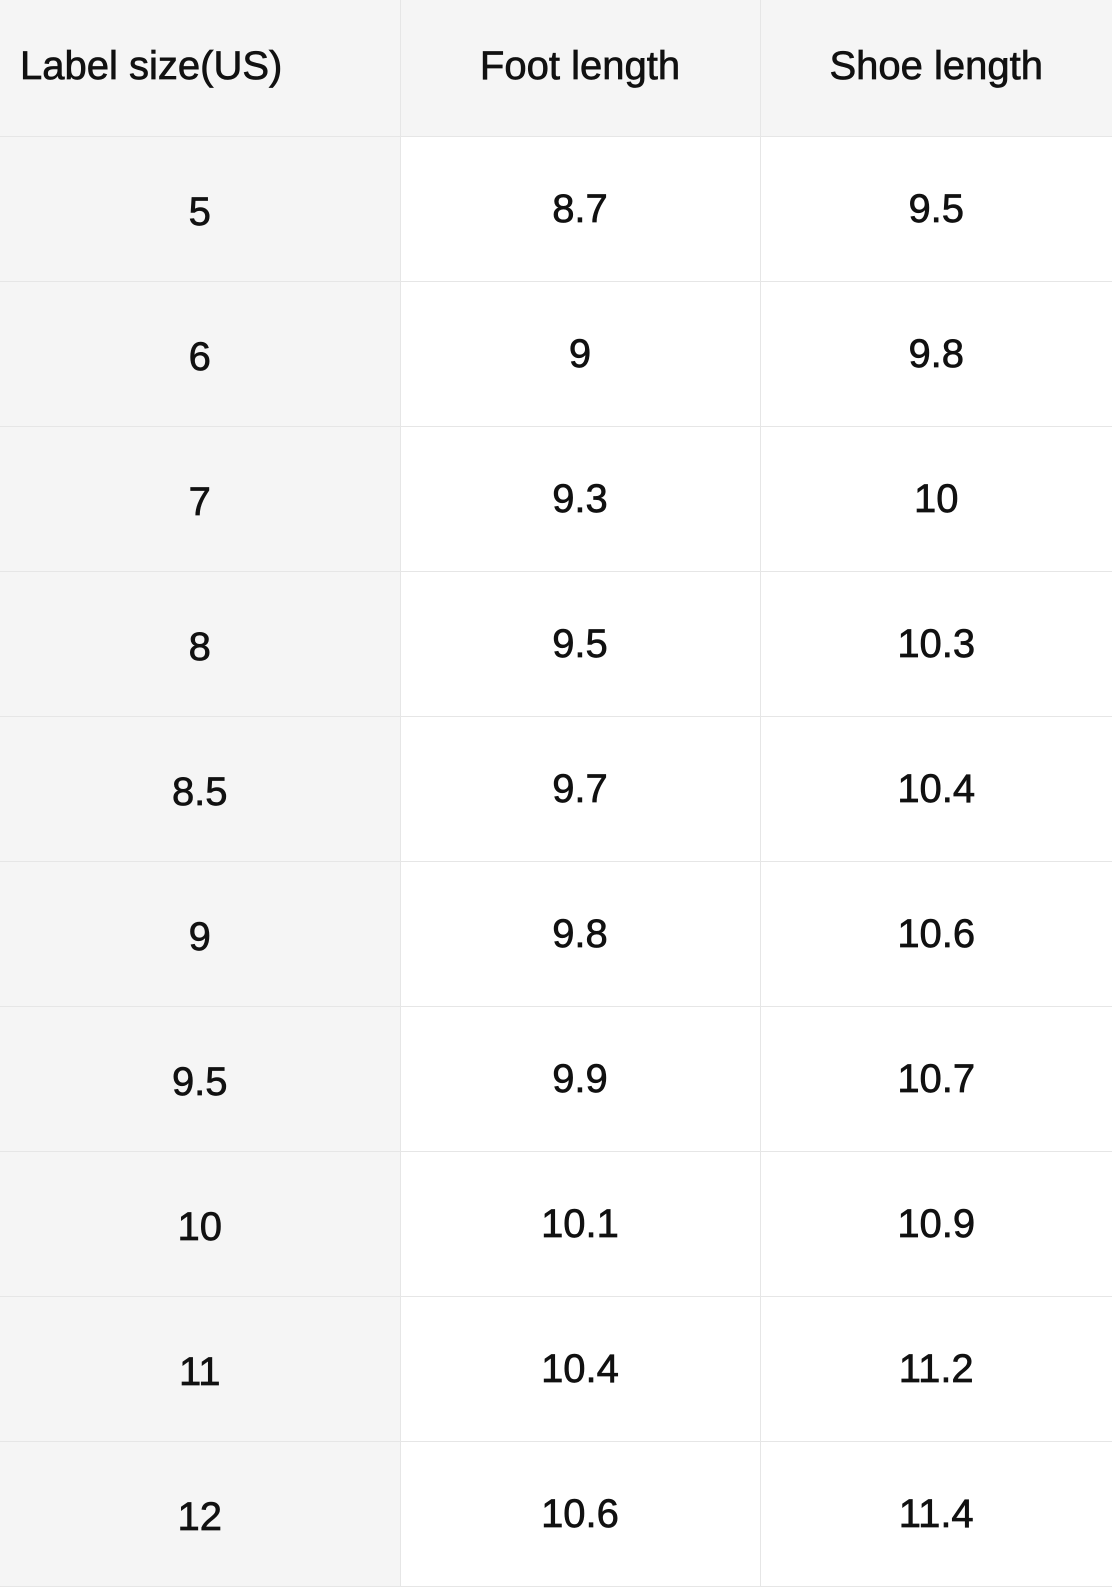  Describe the element at coordinates (200, 499) in the screenshot. I see `cell-label-size: 7` at that location.